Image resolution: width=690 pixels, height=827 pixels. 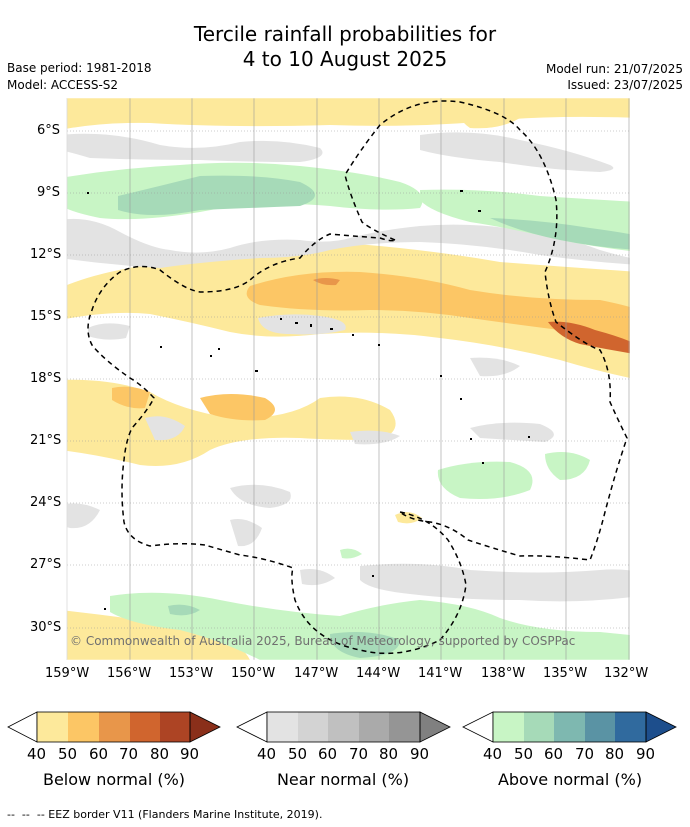 What do you see at coordinates (99, 754) in the screenshot?
I see `below-tick: 60` at bounding box center [99, 754].